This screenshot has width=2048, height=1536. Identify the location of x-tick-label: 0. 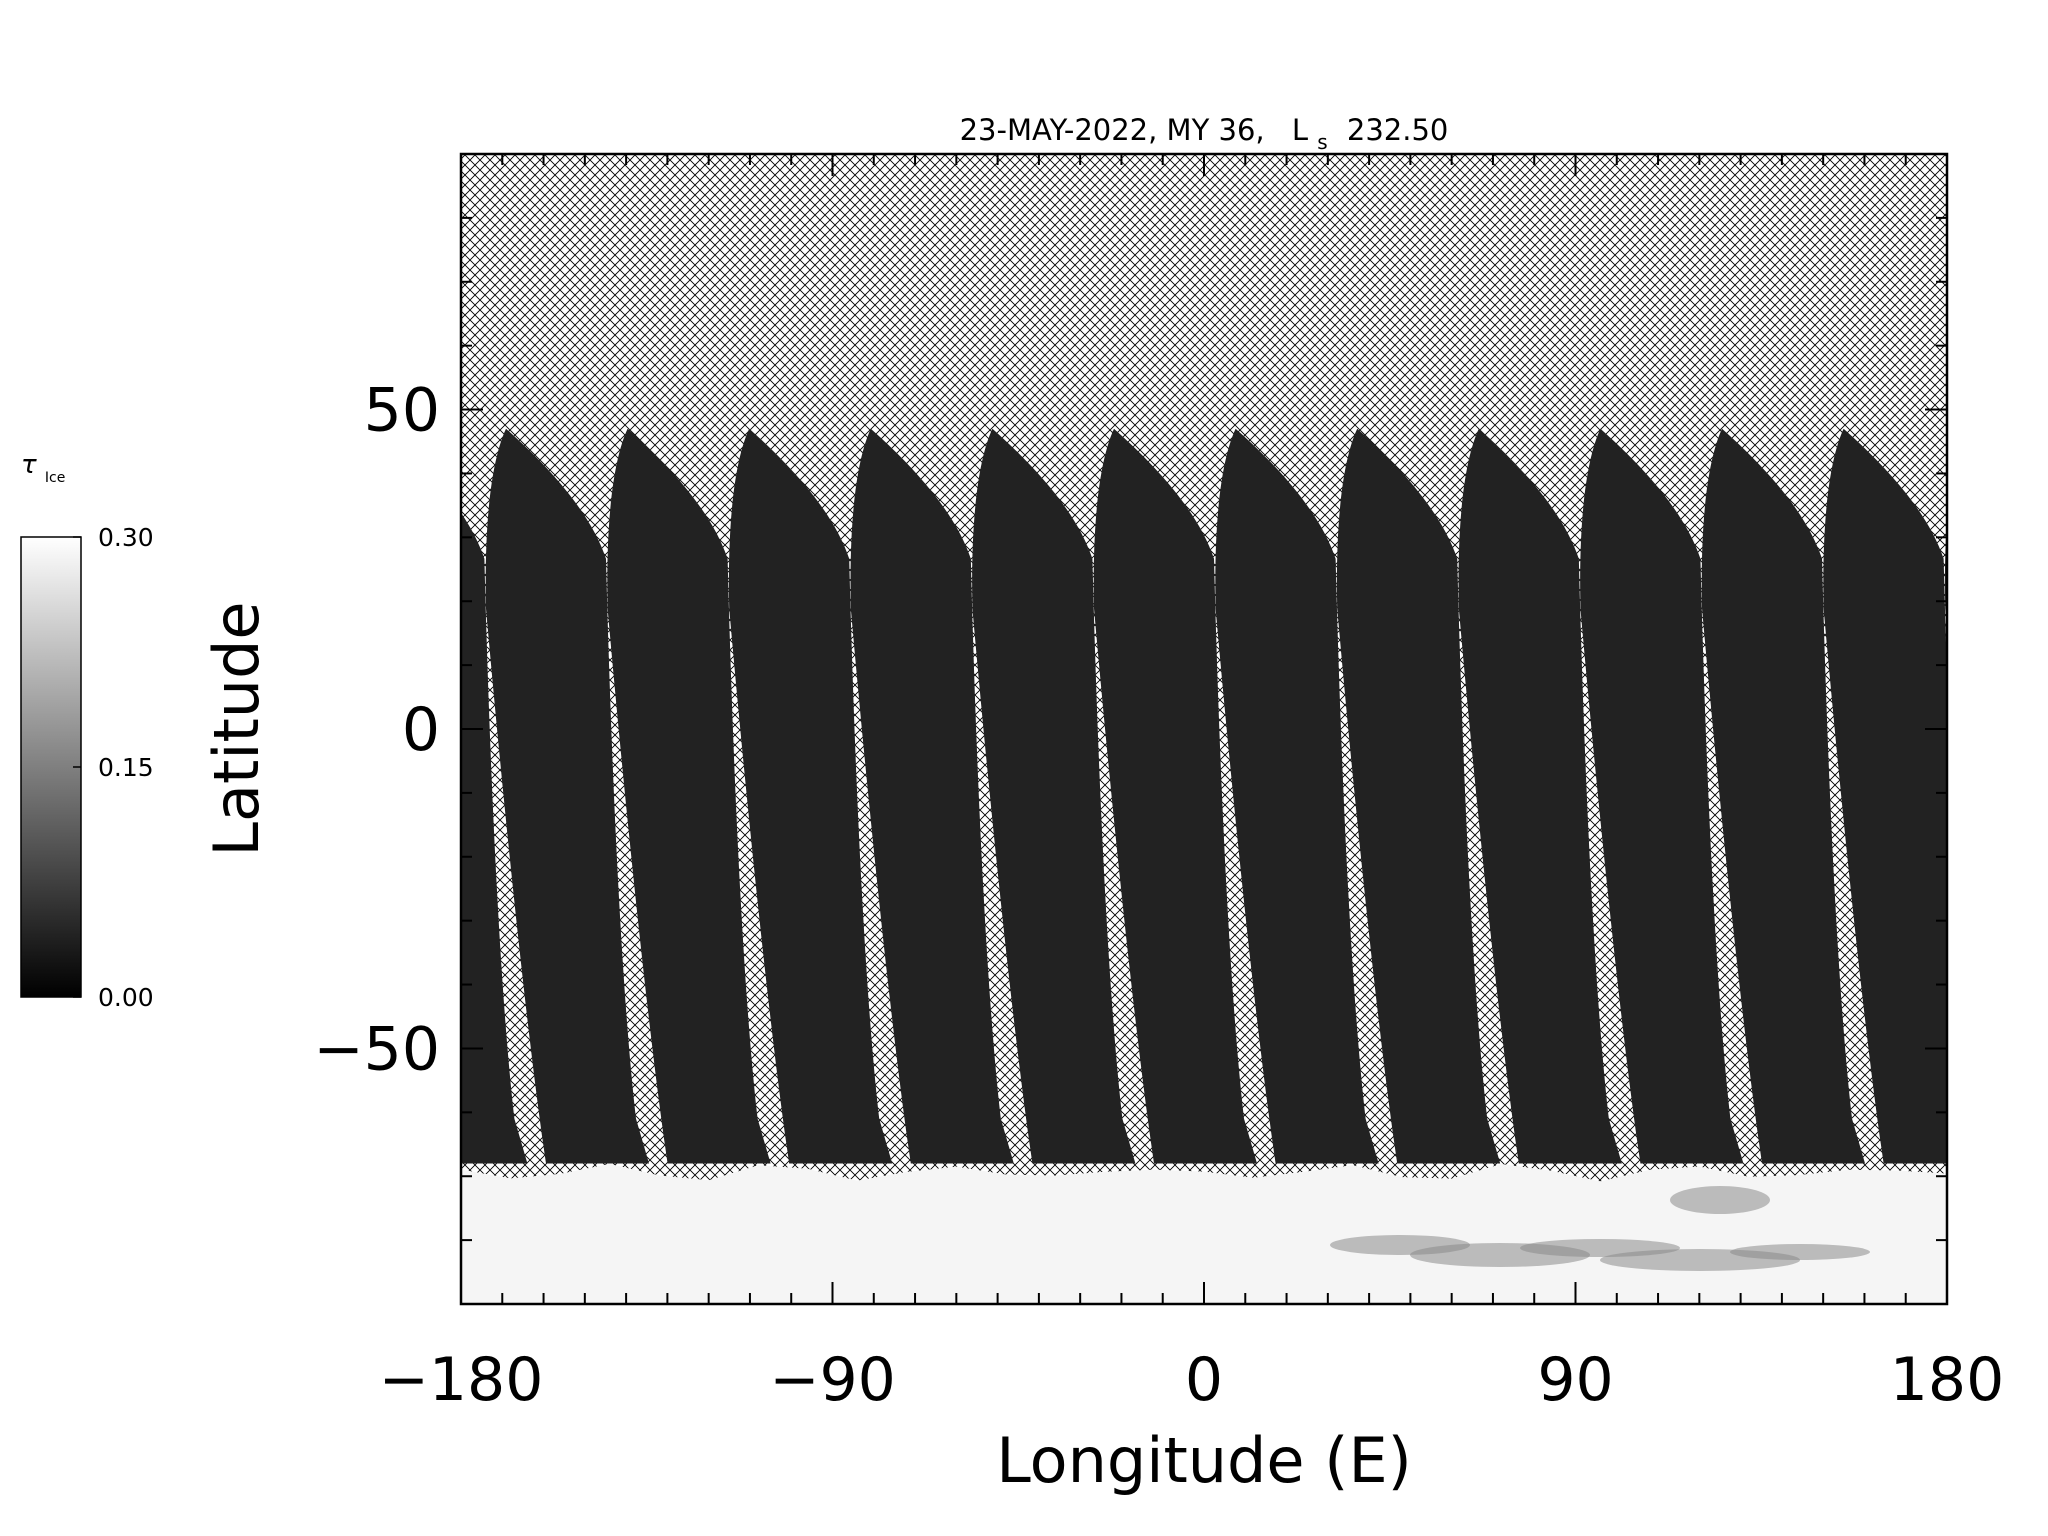
(1204, 1380).